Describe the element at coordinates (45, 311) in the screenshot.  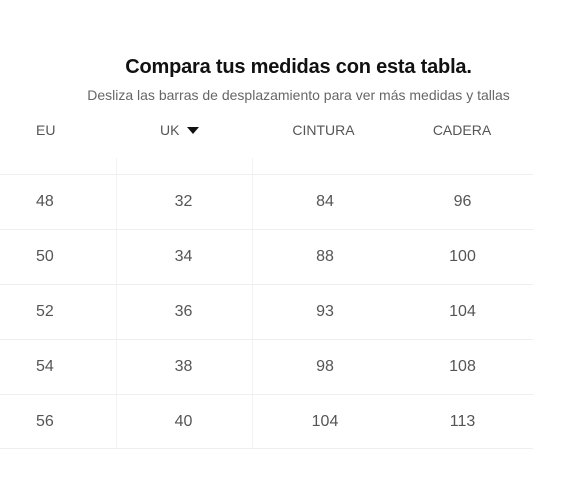
I see `cell-eu: 52` at that location.